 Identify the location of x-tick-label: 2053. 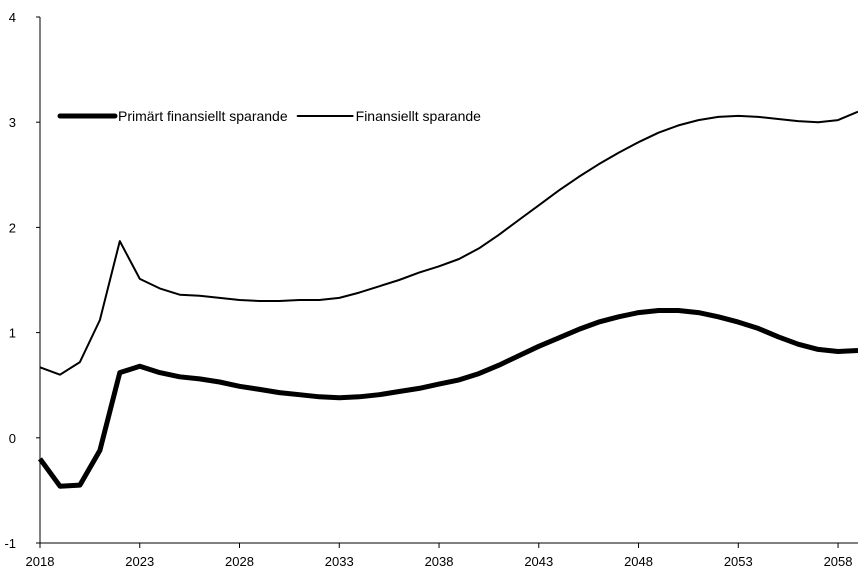
(738, 561).